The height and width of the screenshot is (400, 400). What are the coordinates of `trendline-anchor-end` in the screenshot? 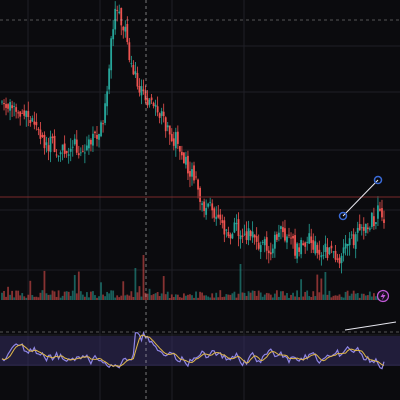 It's located at (378, 180).